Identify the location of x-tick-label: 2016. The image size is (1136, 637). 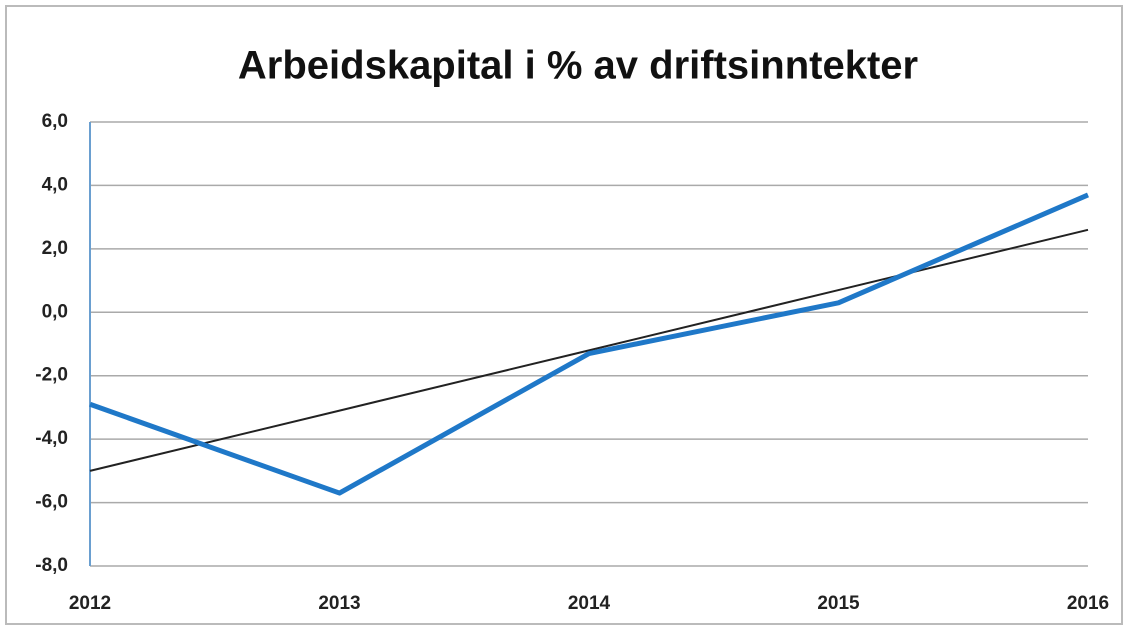
(1088, 603).